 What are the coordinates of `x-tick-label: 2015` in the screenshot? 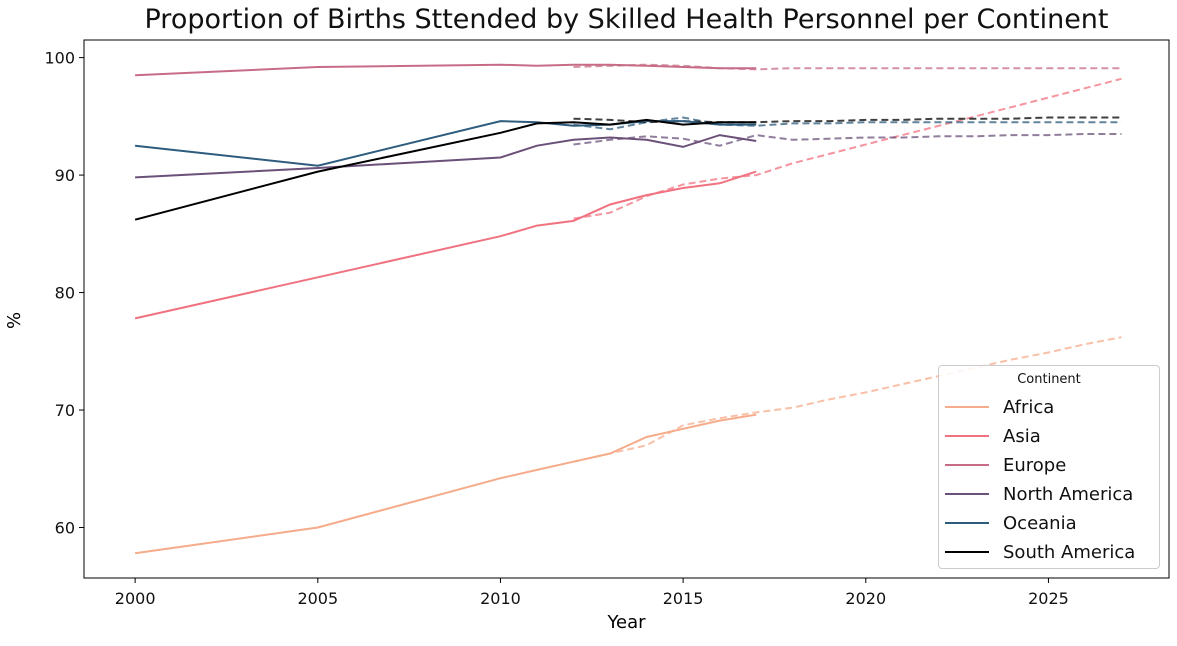 It's located at (683, 598).